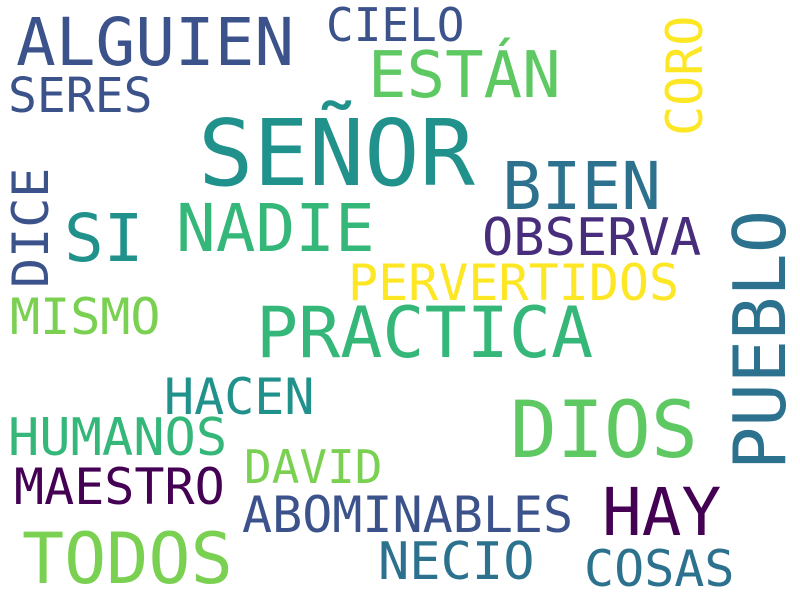  Describe the element at coordinates (514, 283) in the screenshot. I see `word-pervertidos: PERVERTIDOS` at that location.